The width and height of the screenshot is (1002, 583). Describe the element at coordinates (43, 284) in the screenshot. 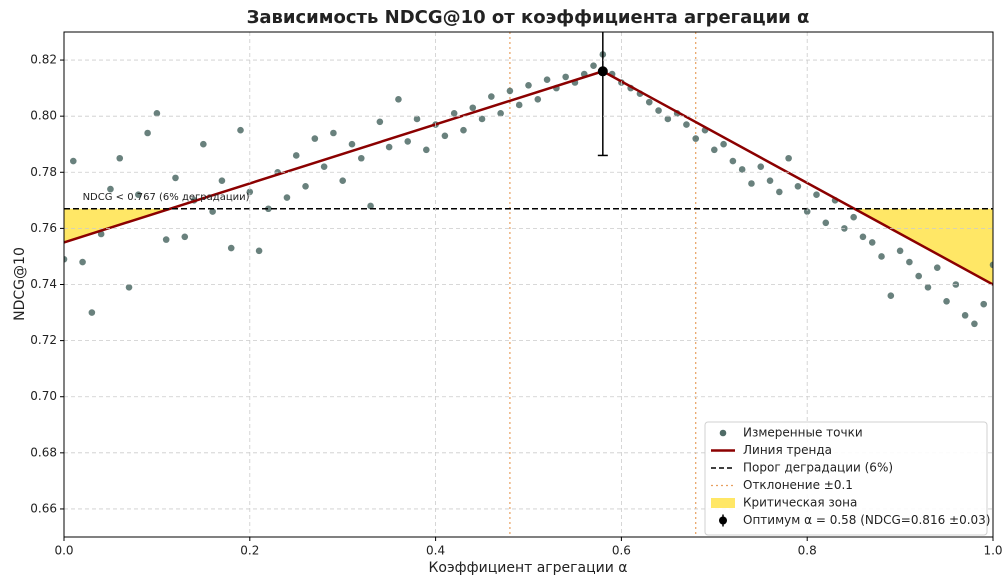

I see `y-tick-label: 0.74` at that location.